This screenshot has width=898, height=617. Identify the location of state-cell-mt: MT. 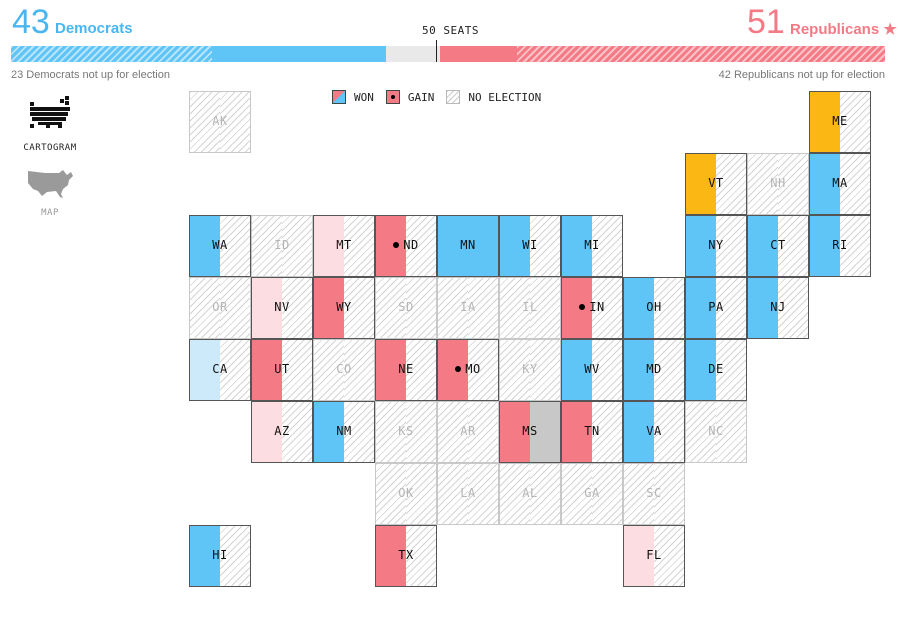
(344, 246).